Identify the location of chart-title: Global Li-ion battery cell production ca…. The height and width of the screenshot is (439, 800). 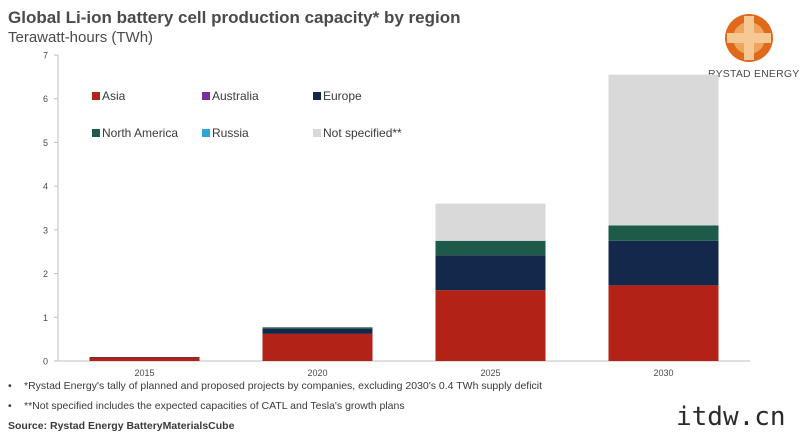
(234, 17).